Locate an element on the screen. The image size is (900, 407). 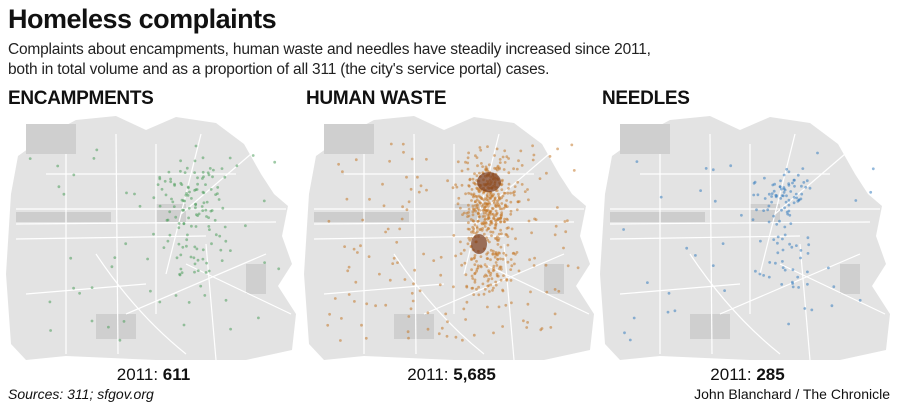
stat-year: 2011: is located at coordinates (137, 374).